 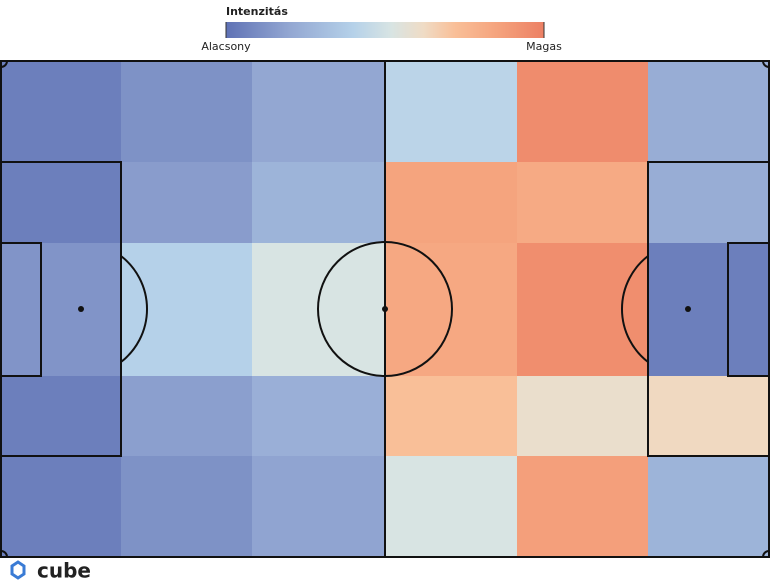 I want to click on colorbar-tick-label: Magas, so click(x=544, y=46).